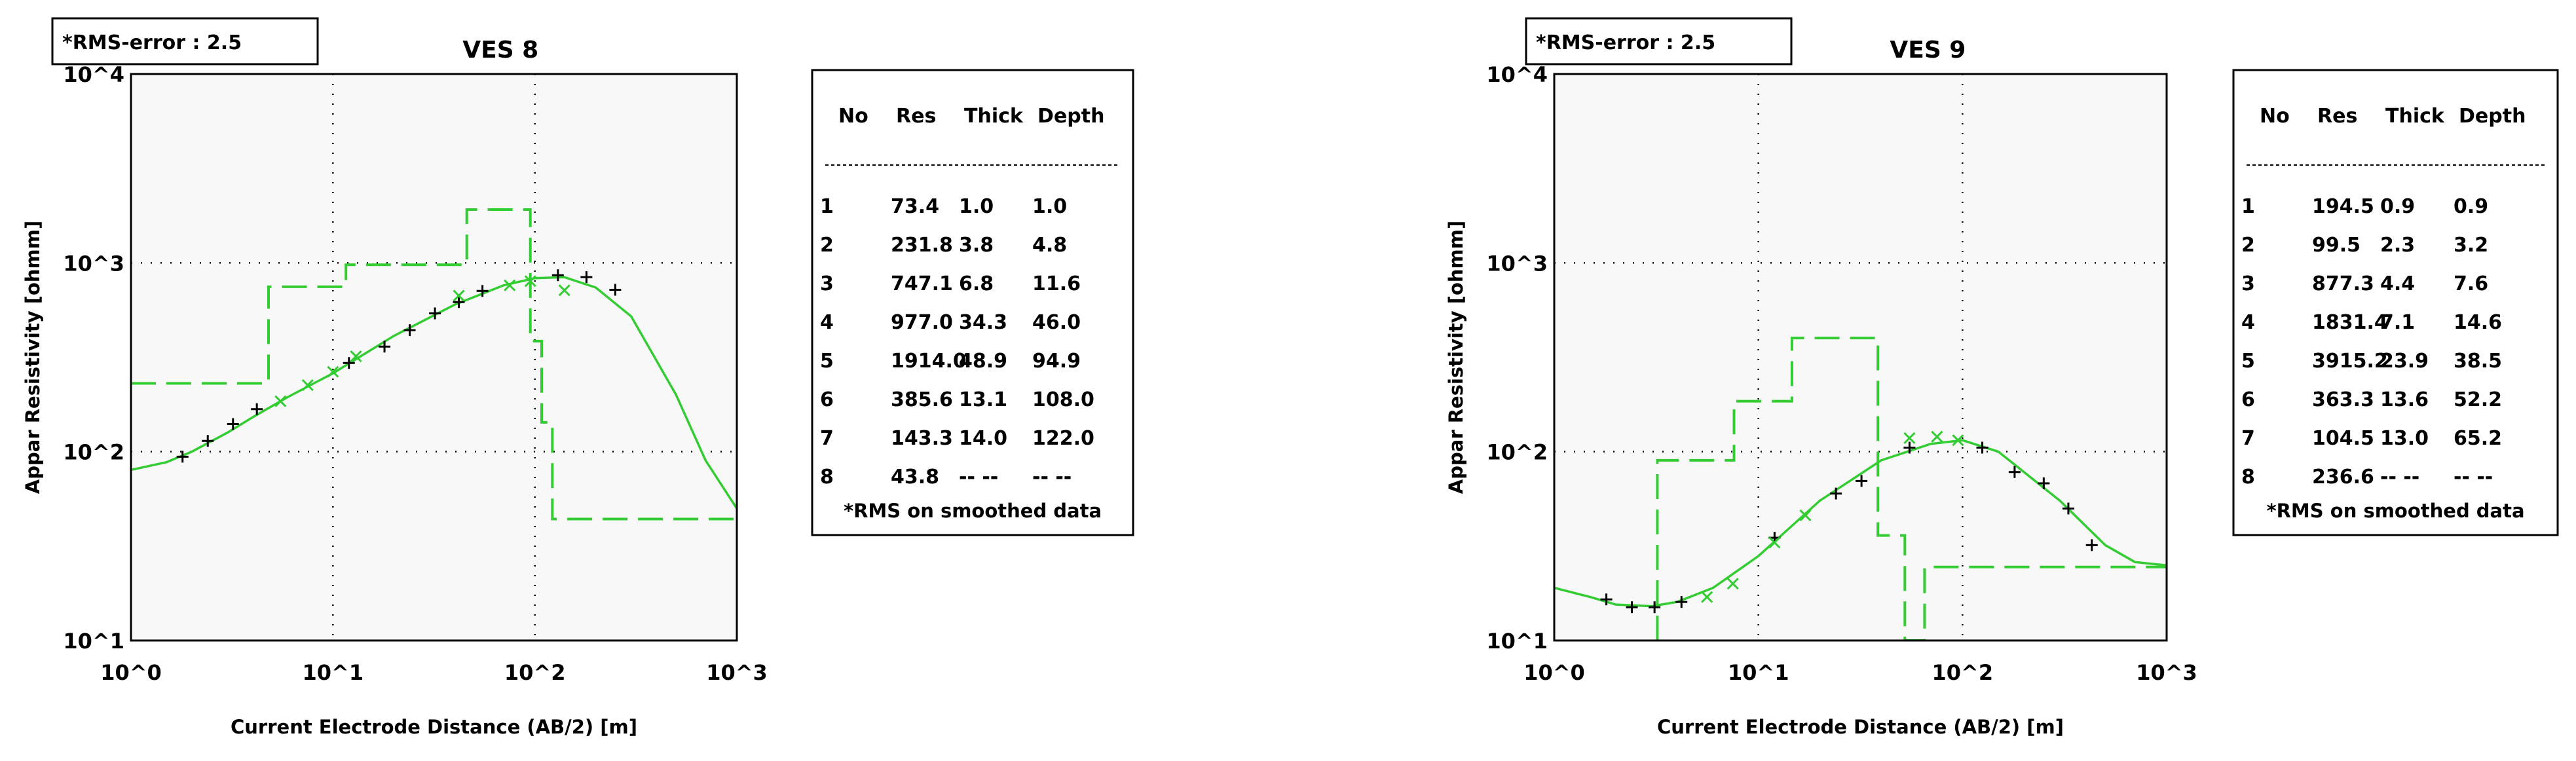  Describe the element at coordinates (1517, 452) in the screenshot. I see `y-tick-label: 10^2` at that location.